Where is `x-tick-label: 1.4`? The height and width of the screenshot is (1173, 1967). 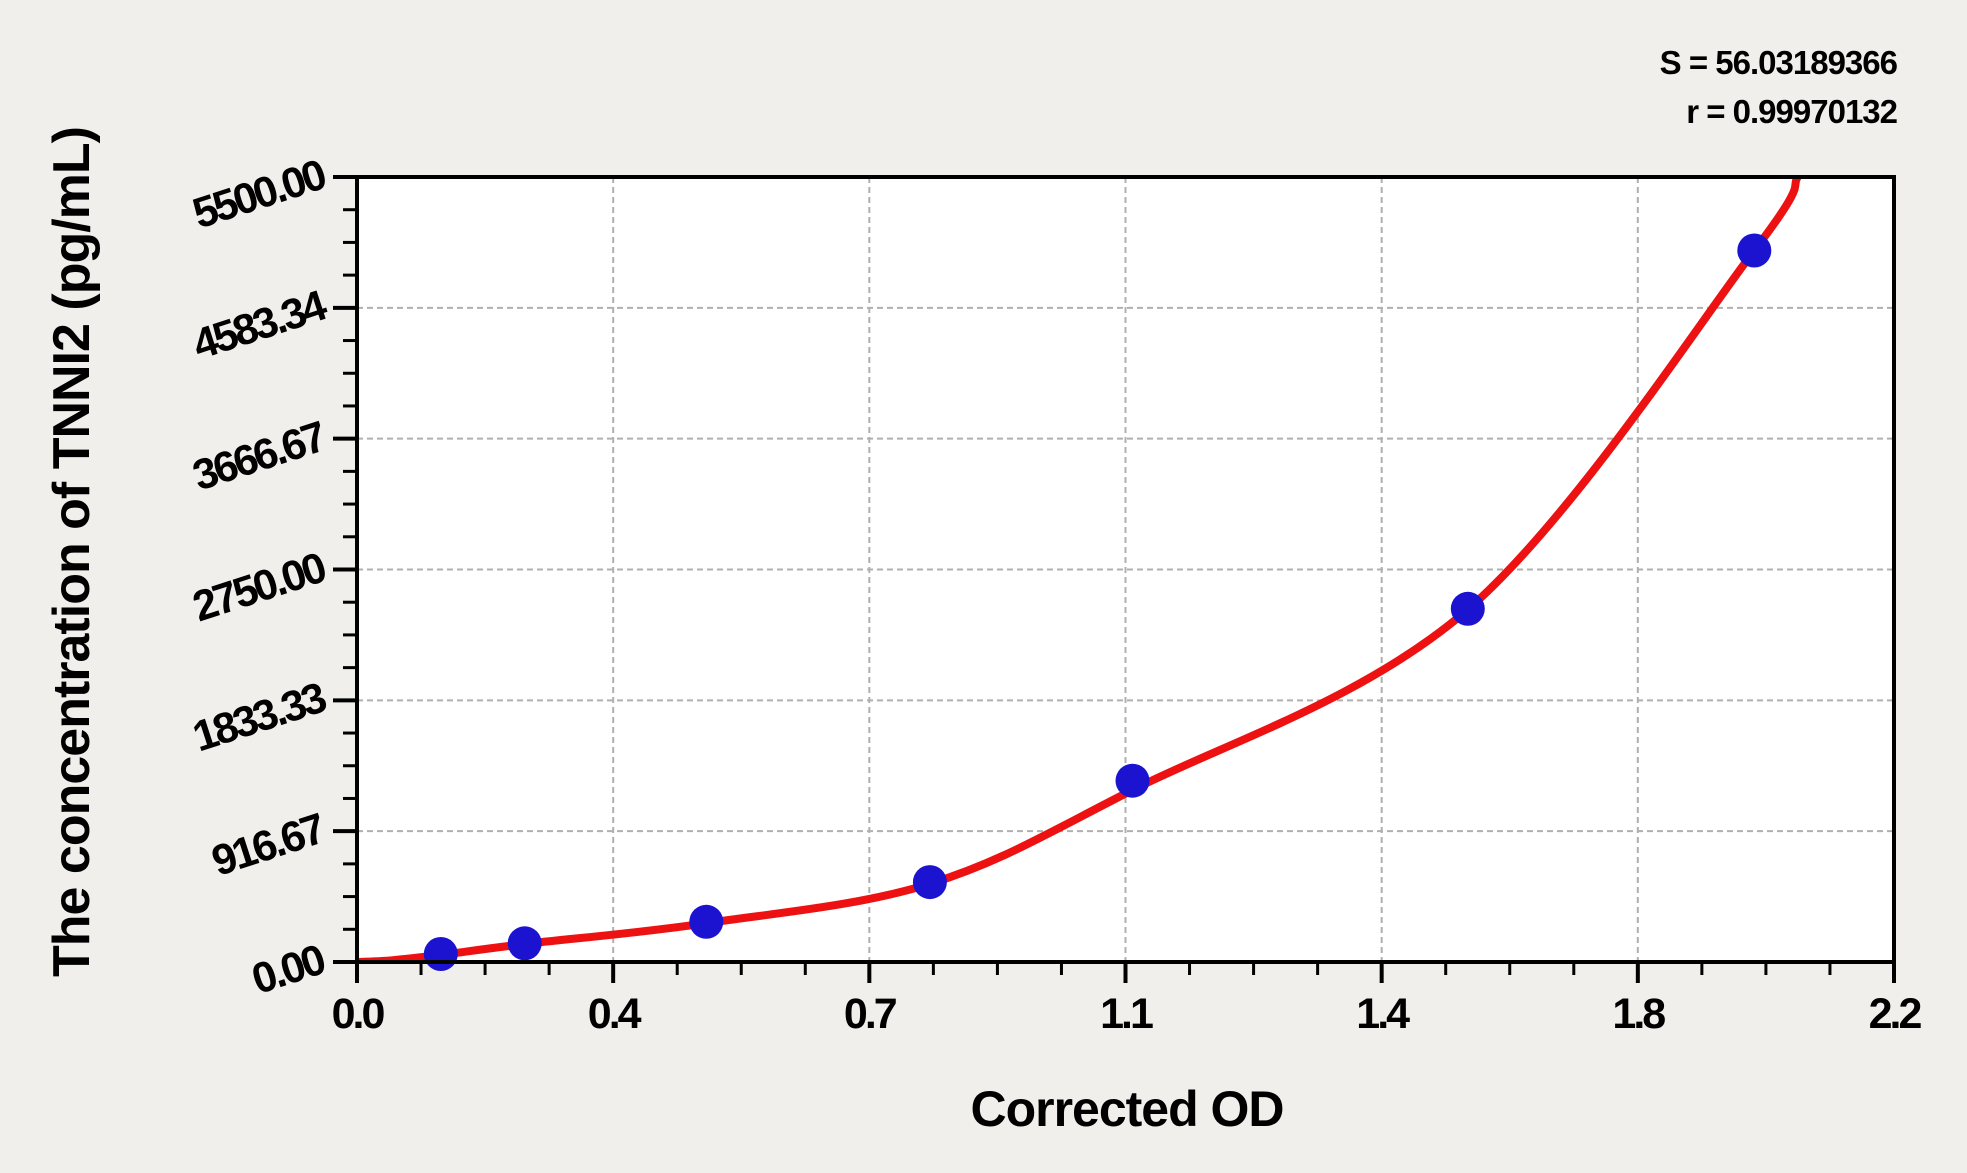 x-tick-label: 1.4 is located at coordinates (1383, 1014).